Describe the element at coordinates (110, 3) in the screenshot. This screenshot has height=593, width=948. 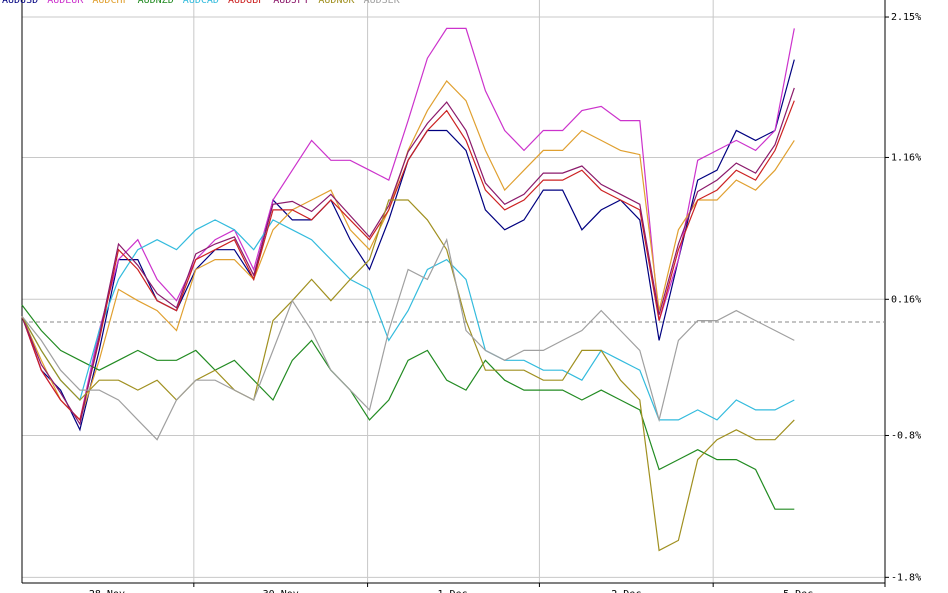
I see `legend-entry: AUDCHF` at that location.